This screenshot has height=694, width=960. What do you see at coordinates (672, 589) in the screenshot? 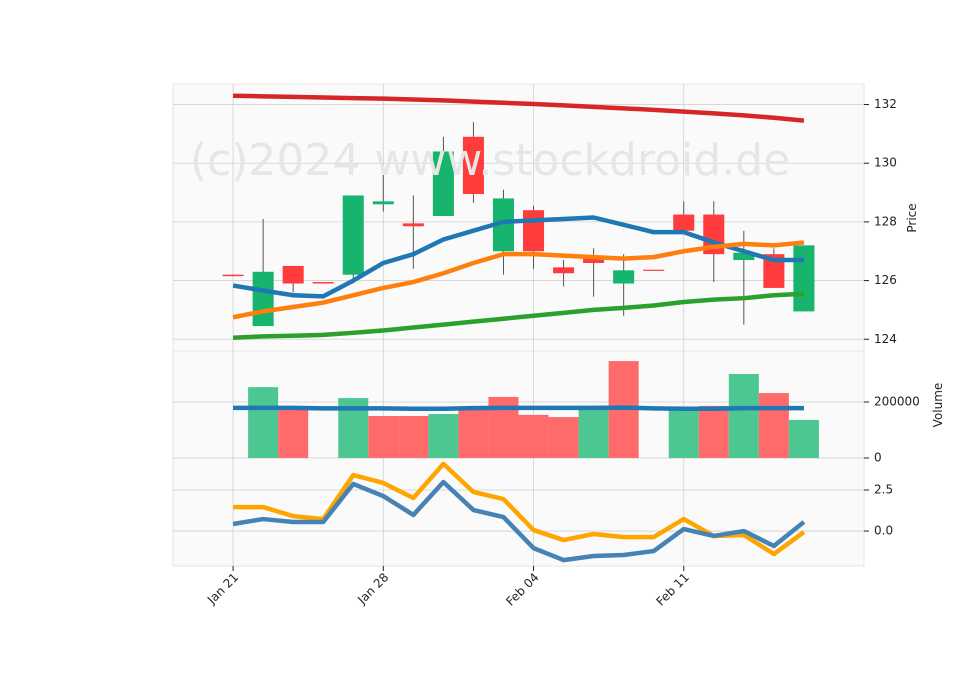
I see `x-tick-label: Feb 11` at bounding box center [672, 589].